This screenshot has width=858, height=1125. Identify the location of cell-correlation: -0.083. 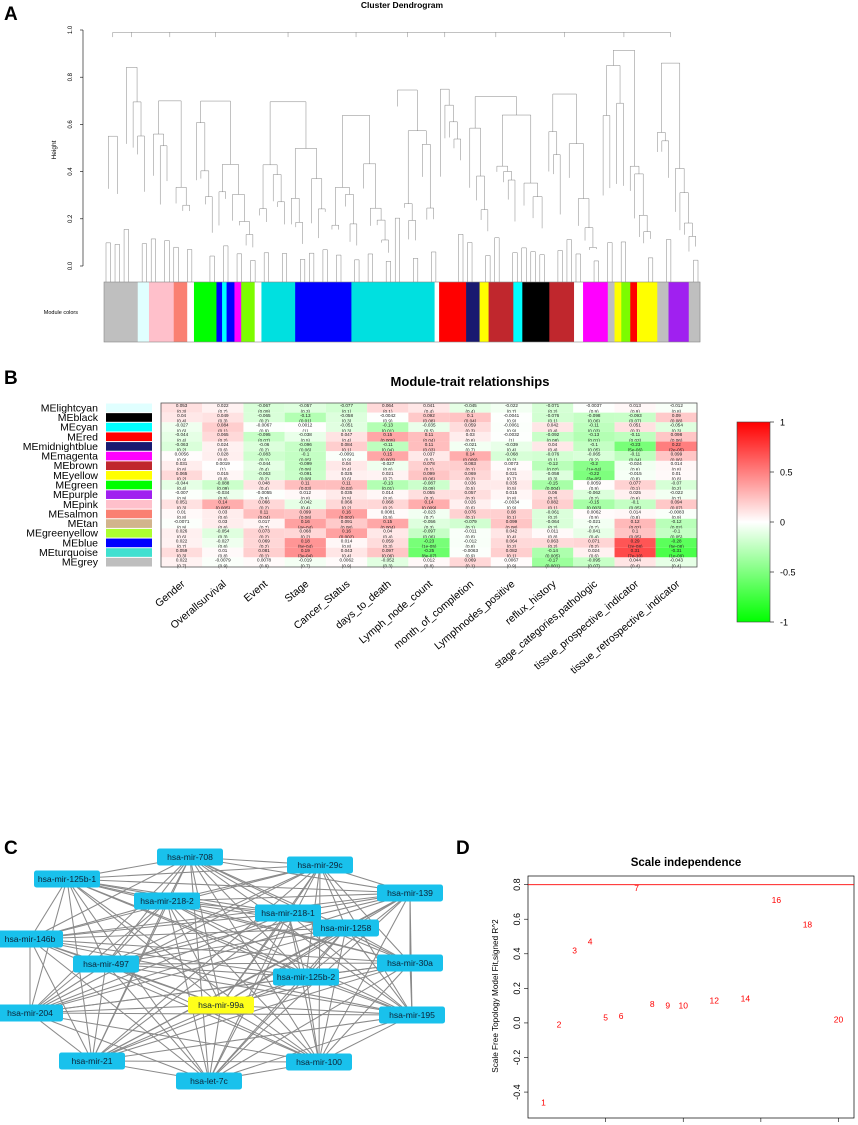
(264, 453).